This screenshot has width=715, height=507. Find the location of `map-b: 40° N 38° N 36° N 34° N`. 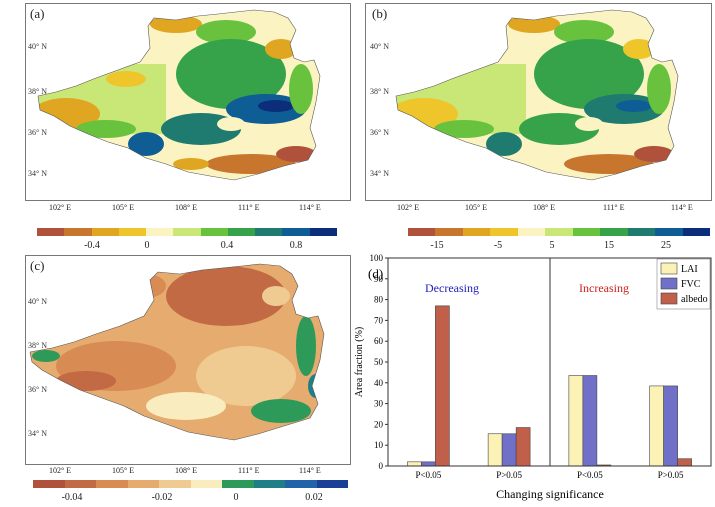

map-b: 40° N 38° N 36° N 34° N is located at coordinates (524, 95).